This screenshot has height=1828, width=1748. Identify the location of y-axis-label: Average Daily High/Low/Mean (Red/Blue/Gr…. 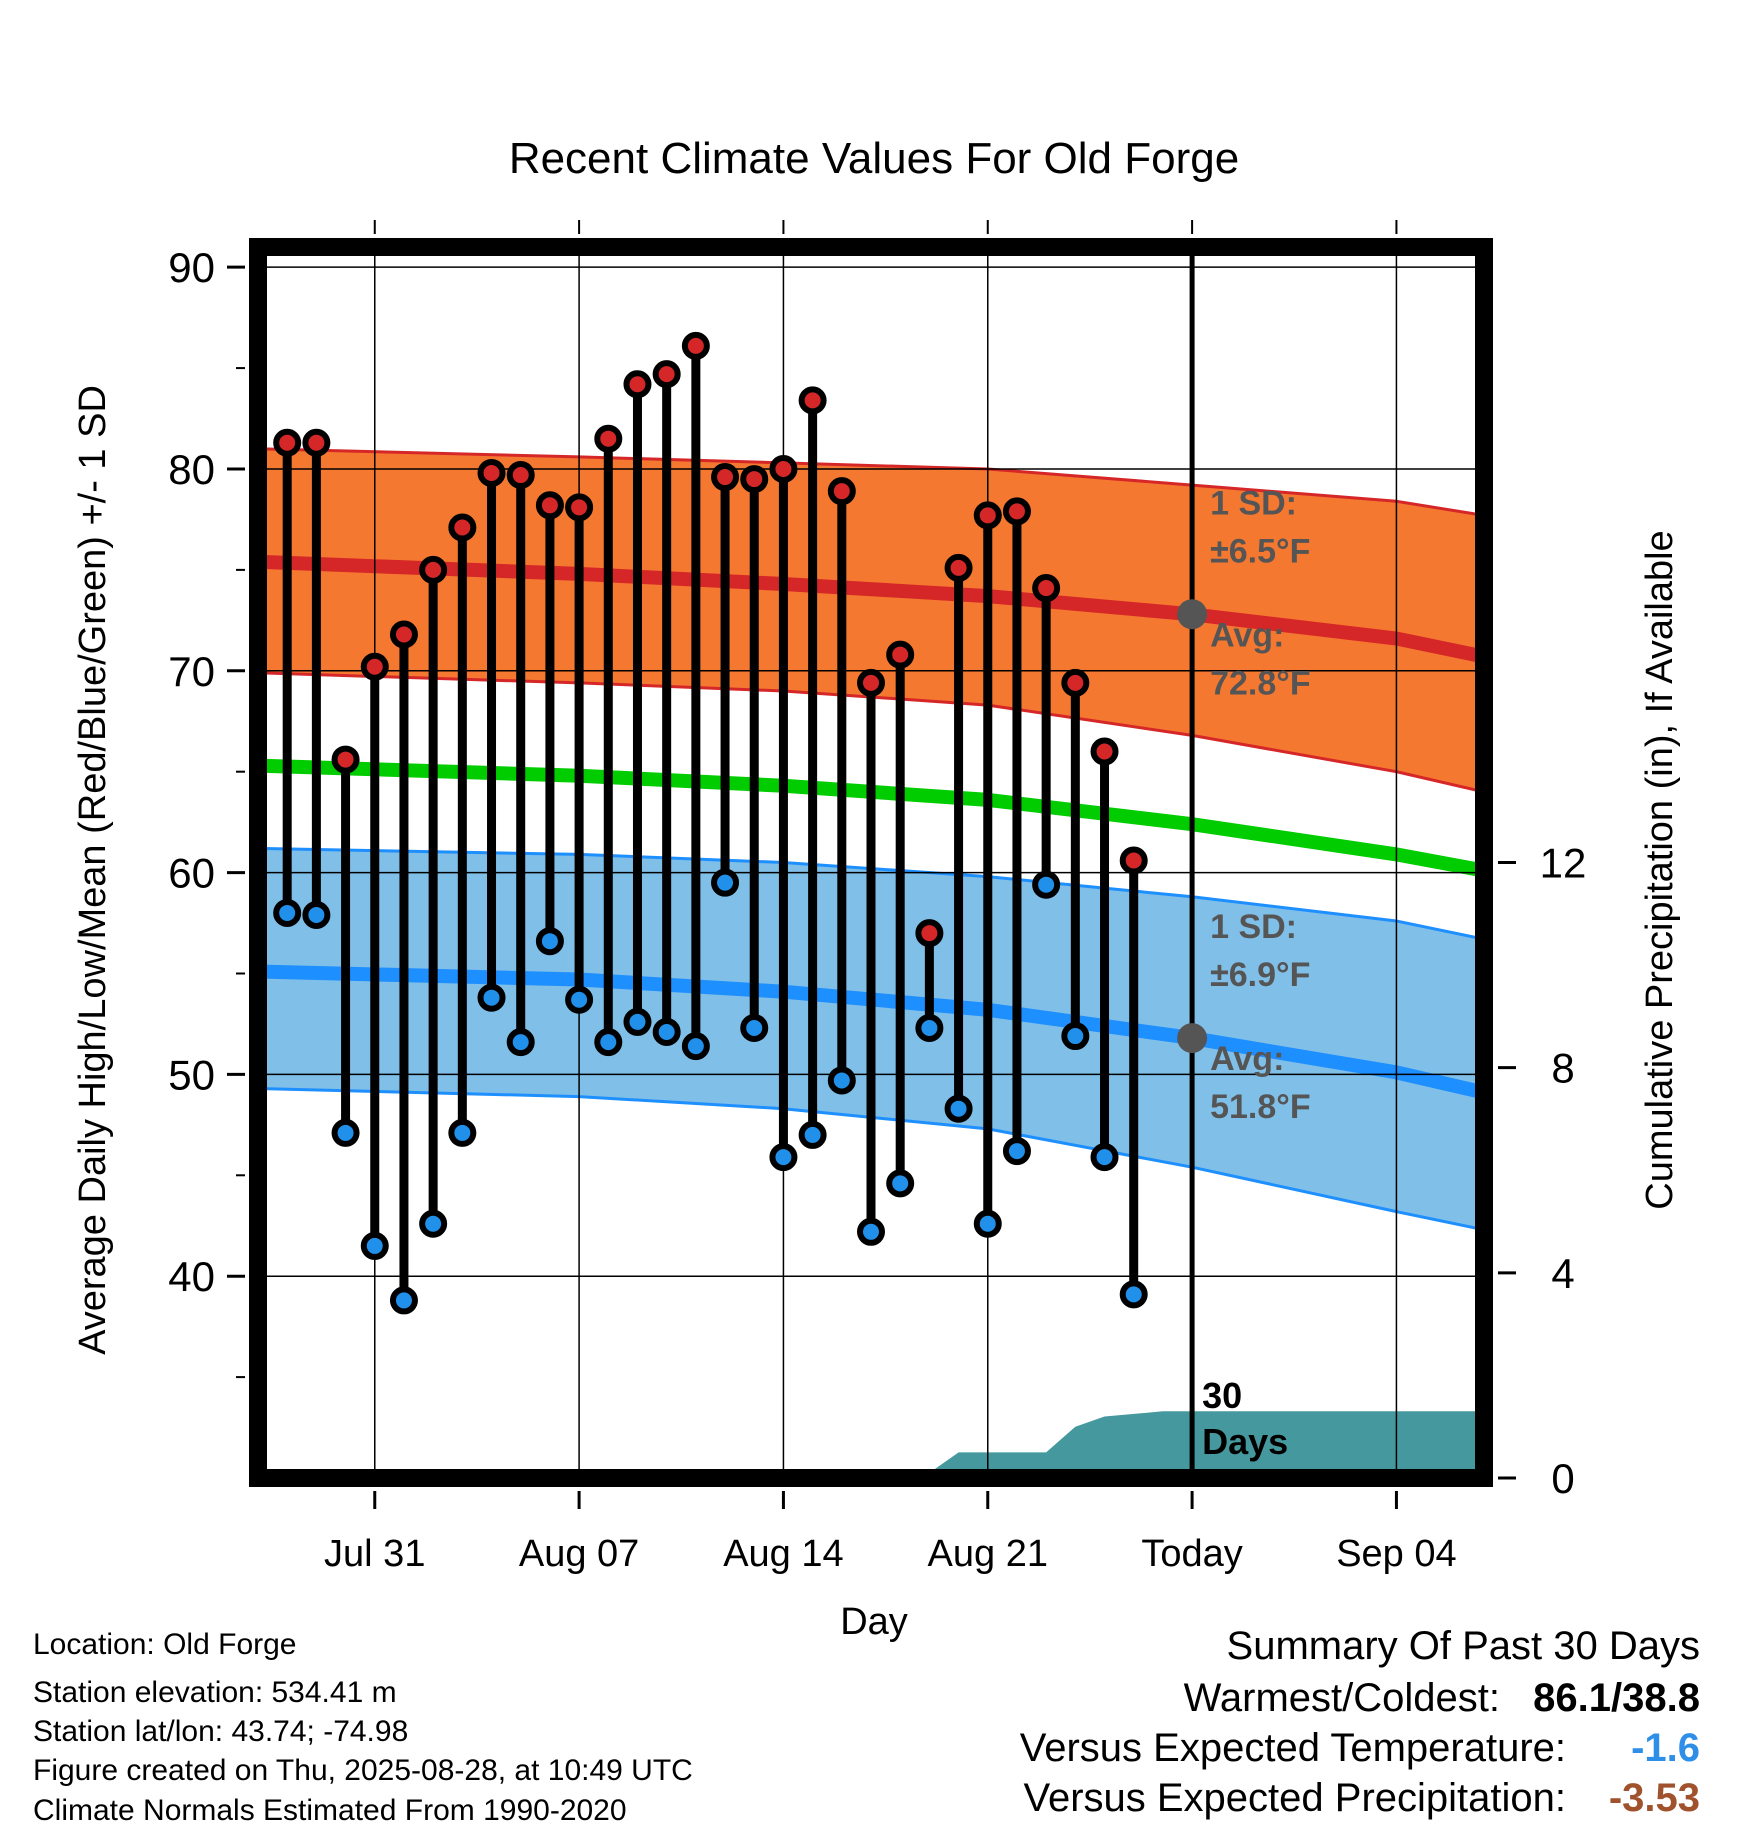
(93, 870).